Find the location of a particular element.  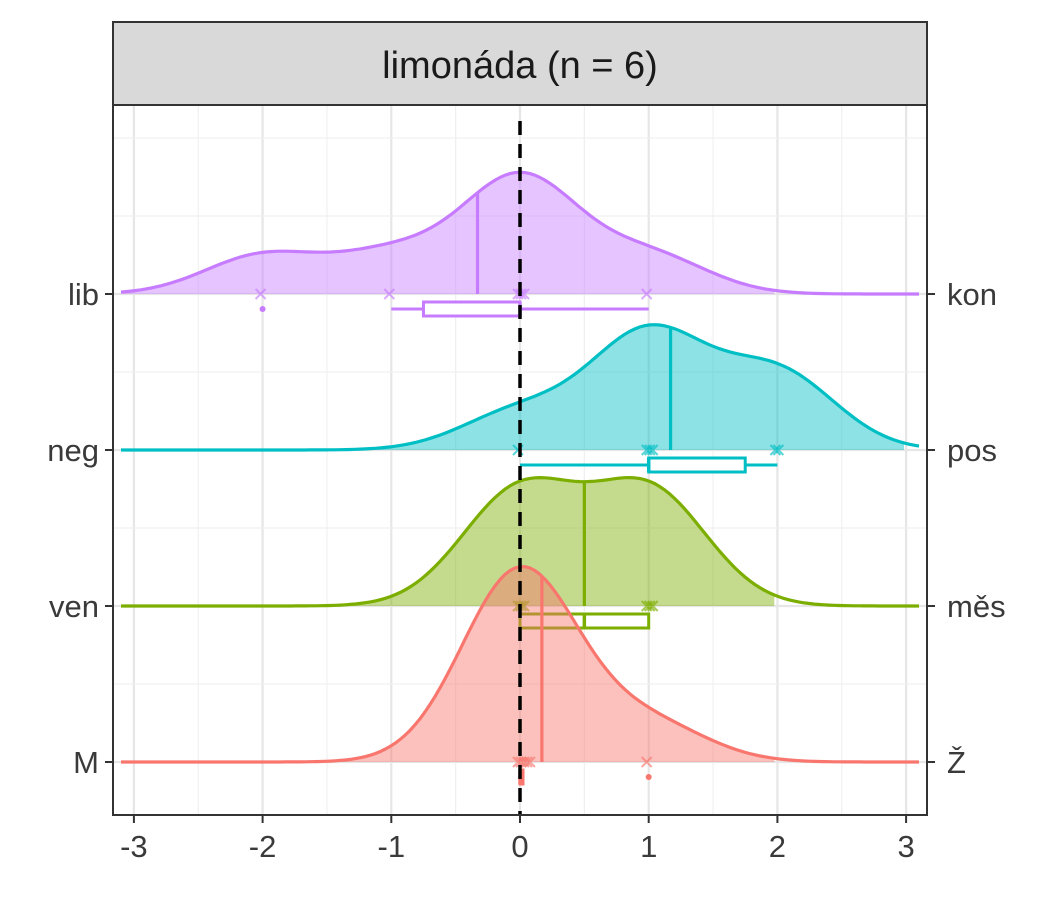

x-tick-label: 1 is located at coordinates (648, 846).